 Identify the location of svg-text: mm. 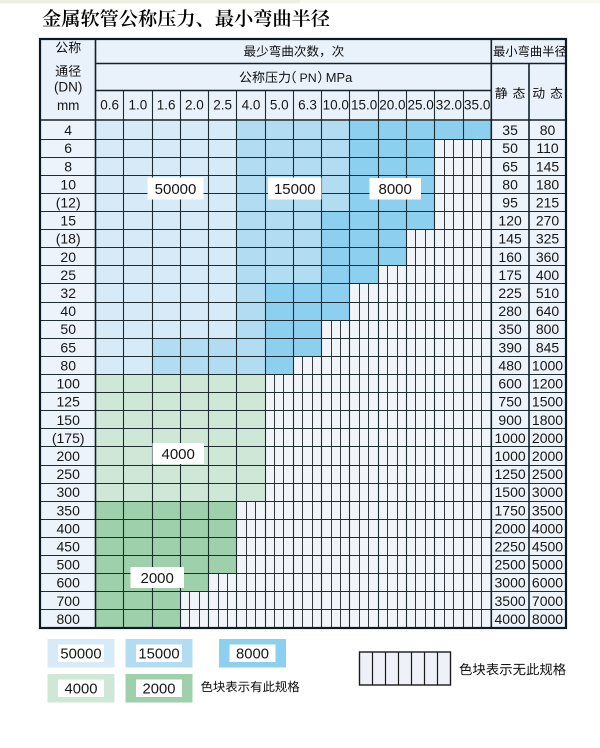
(68, 105).